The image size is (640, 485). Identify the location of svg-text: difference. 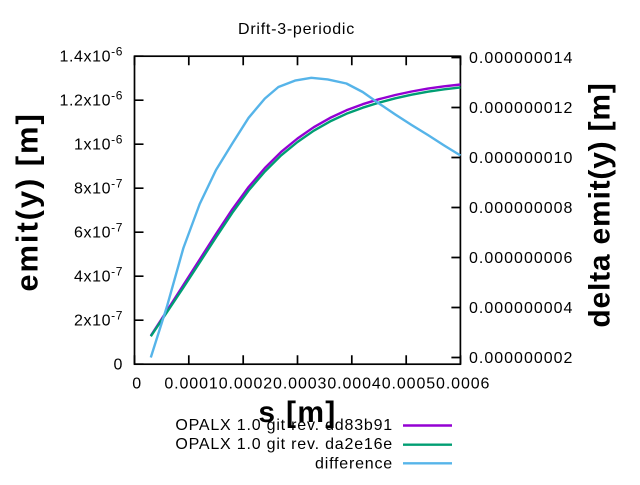
(354, 463).